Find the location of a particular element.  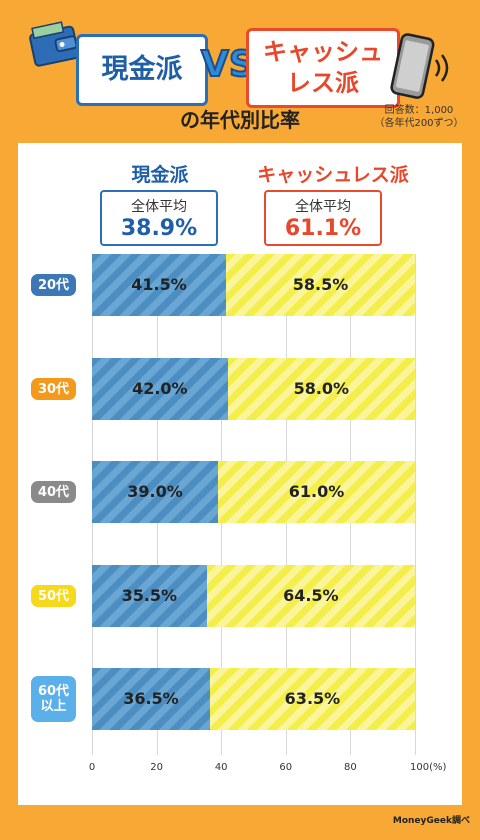

age-group-label: 20代 is located at coordinates (53, 285).